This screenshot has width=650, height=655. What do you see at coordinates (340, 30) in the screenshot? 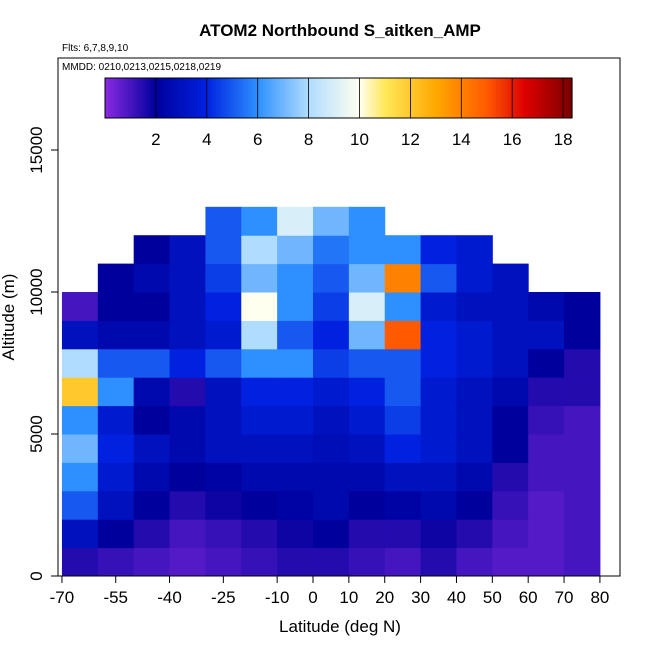
I see `chart-title: ATOM2 Northbound S_aitken_AMP` at bounding box center [340, 30].